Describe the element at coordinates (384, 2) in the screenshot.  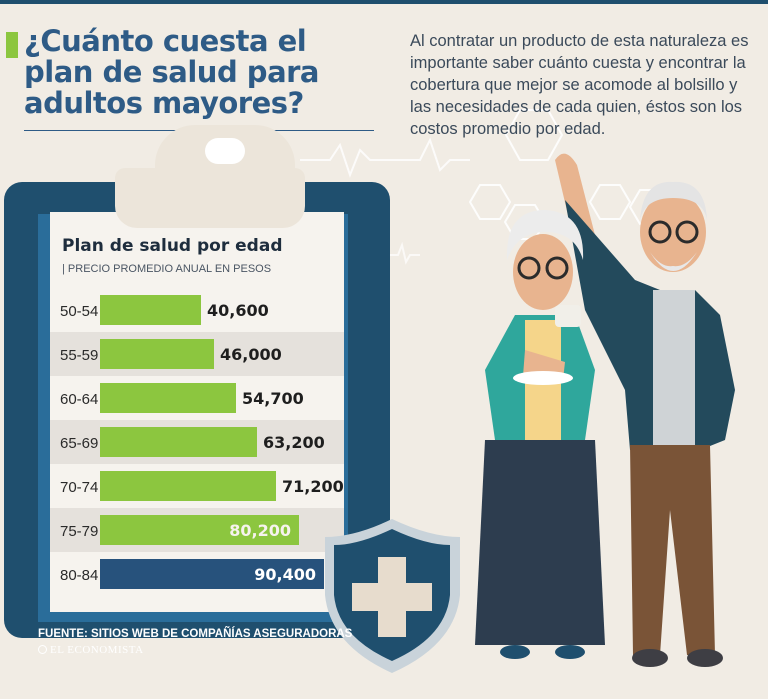
I see `top-rule` at that location.